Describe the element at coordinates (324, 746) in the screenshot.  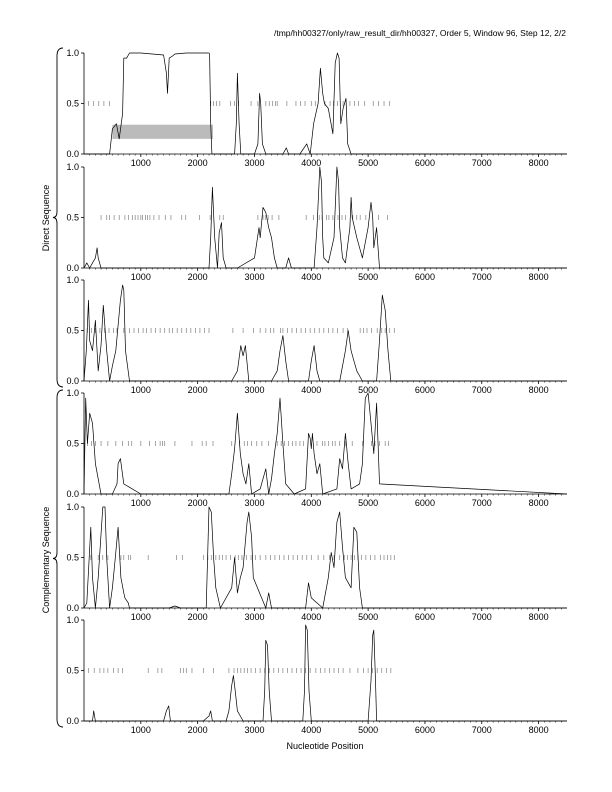
I see `x-axis-label: Nucleotide Position` at that location.